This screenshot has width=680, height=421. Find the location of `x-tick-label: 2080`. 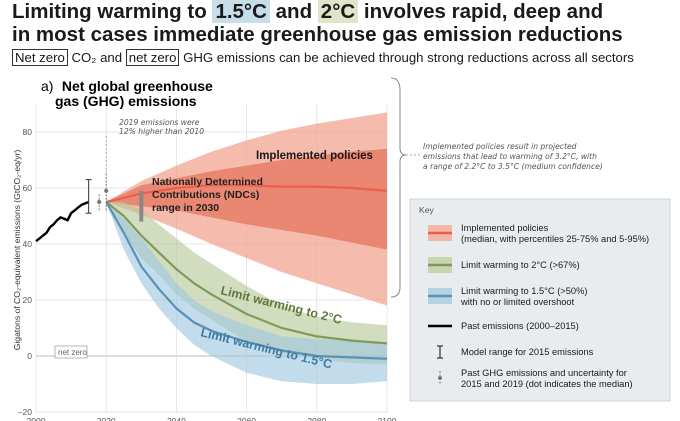

x-tick-label: 2080 is located at coordinates (316, 418).